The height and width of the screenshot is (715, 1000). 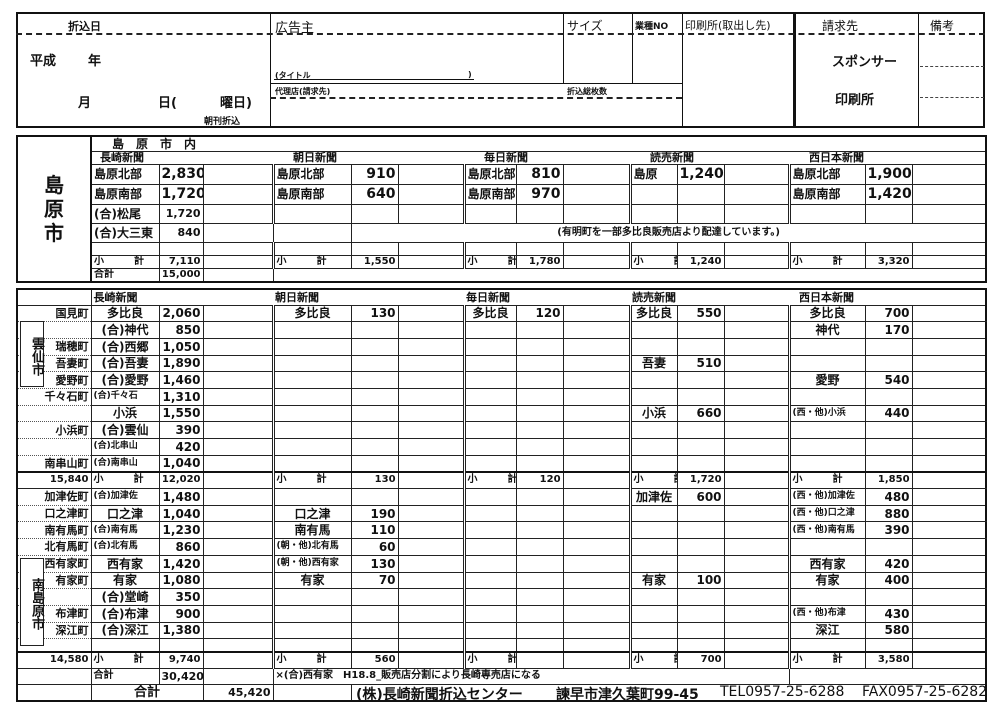 What do you see at coordinates (888, 563) in the screenshot?
I see `copy-count: 420` at bounding box center [888, 563].